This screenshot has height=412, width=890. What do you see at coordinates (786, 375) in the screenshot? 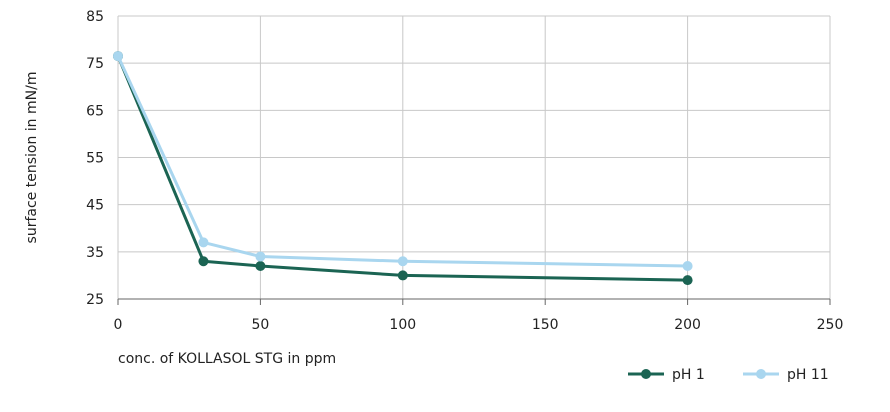
I see `legend-item-ph-11: pH 11` at bounding box center [786, 375].